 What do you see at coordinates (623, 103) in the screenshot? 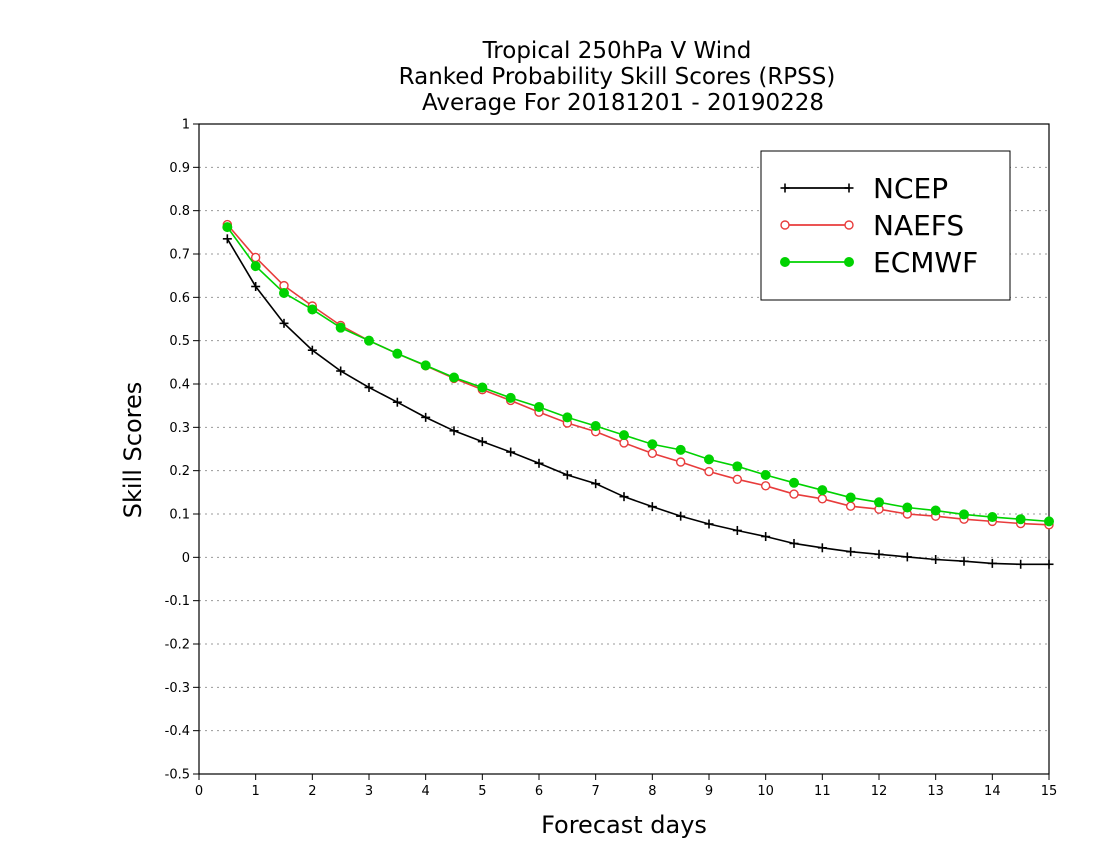
I see `chart-period: Average For 20181201 - 20190228` at bounding box center [623, 103].